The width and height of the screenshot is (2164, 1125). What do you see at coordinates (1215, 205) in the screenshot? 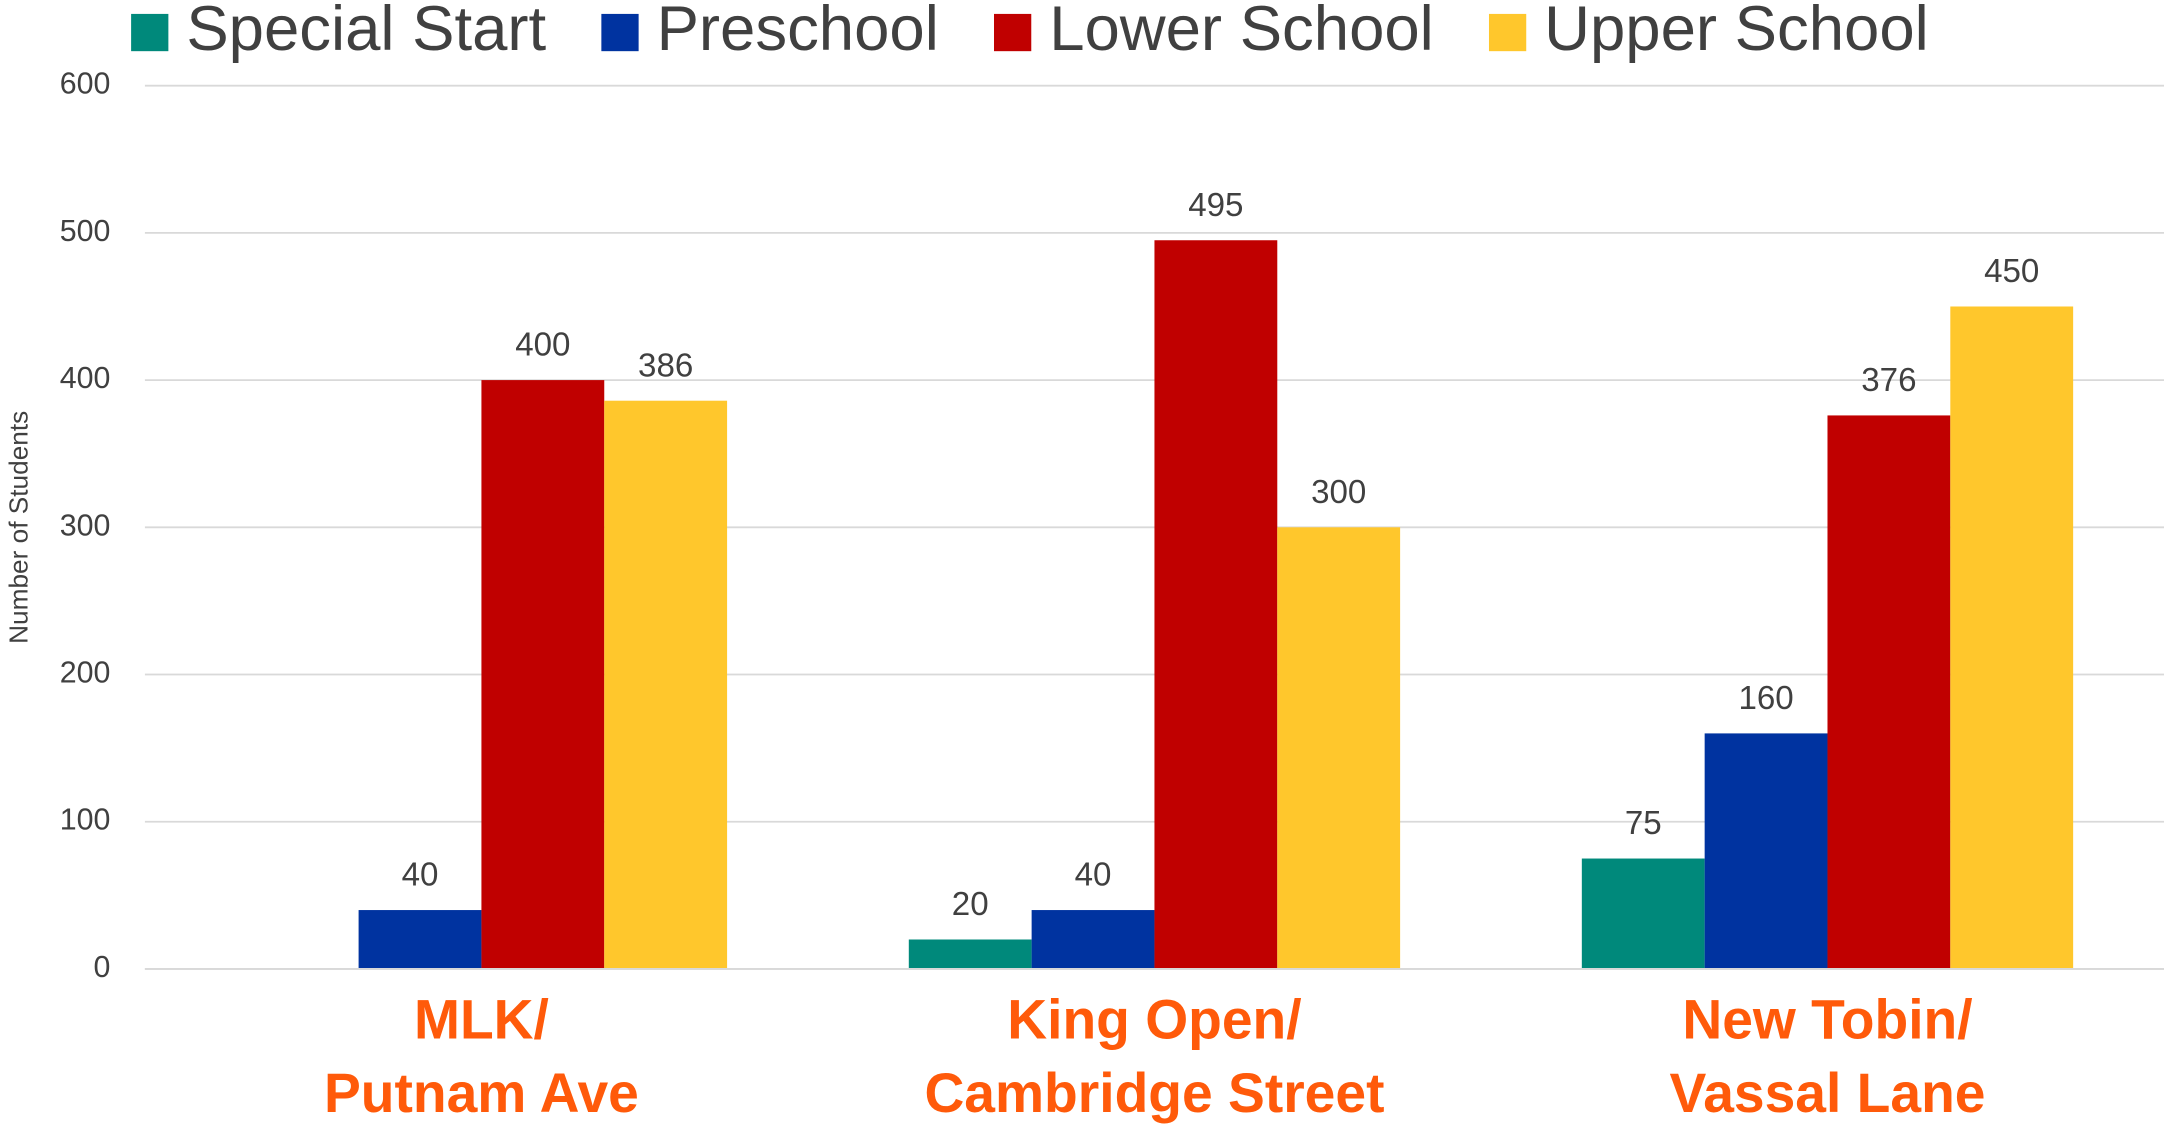
I see `data-label: 495` at bounding box center [1215, 205].